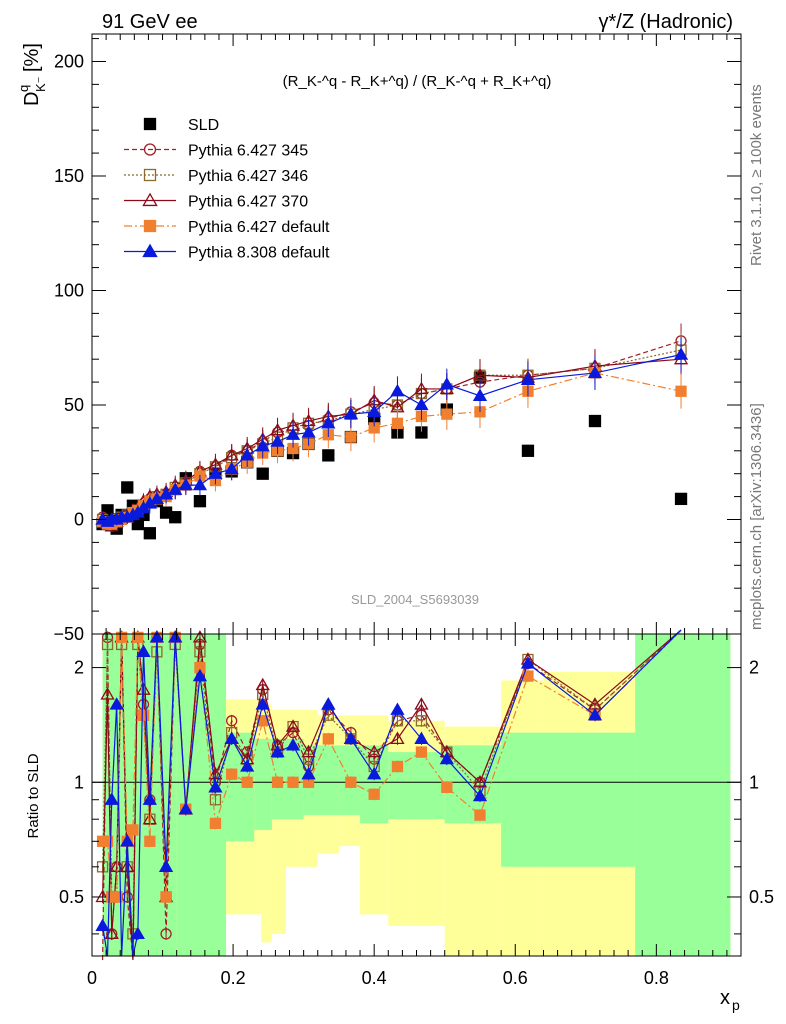  I want to click on y-axis-title-main: D, so click(32, 99).